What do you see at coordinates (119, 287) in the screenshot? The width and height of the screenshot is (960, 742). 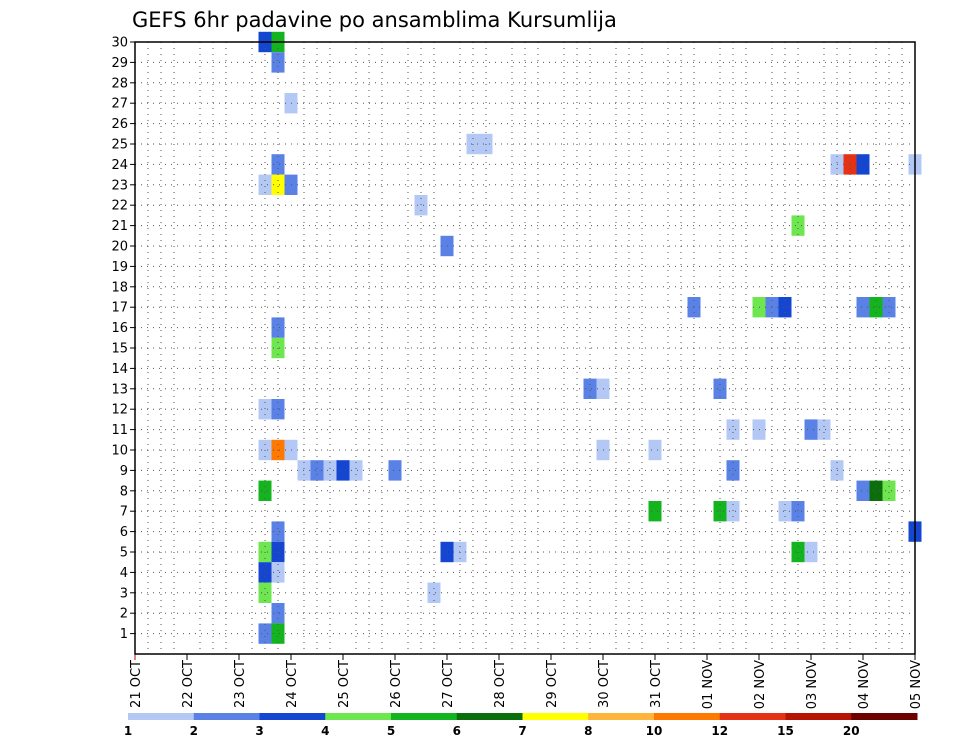 I see `y-tick-label: 18` at bounding box center [119, 287].